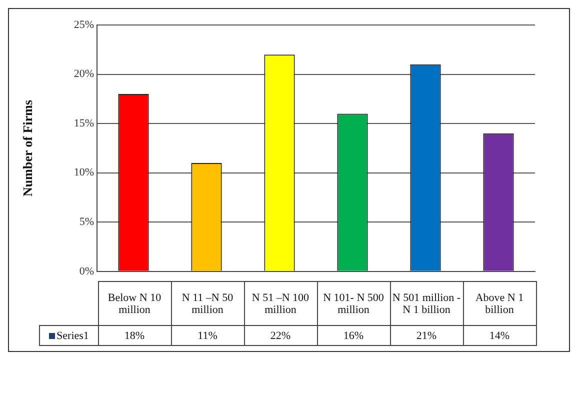  Describe the element at coordinates (28, 148) in the screenshot. I see `y-axis-title: Number of Firms` at that location.